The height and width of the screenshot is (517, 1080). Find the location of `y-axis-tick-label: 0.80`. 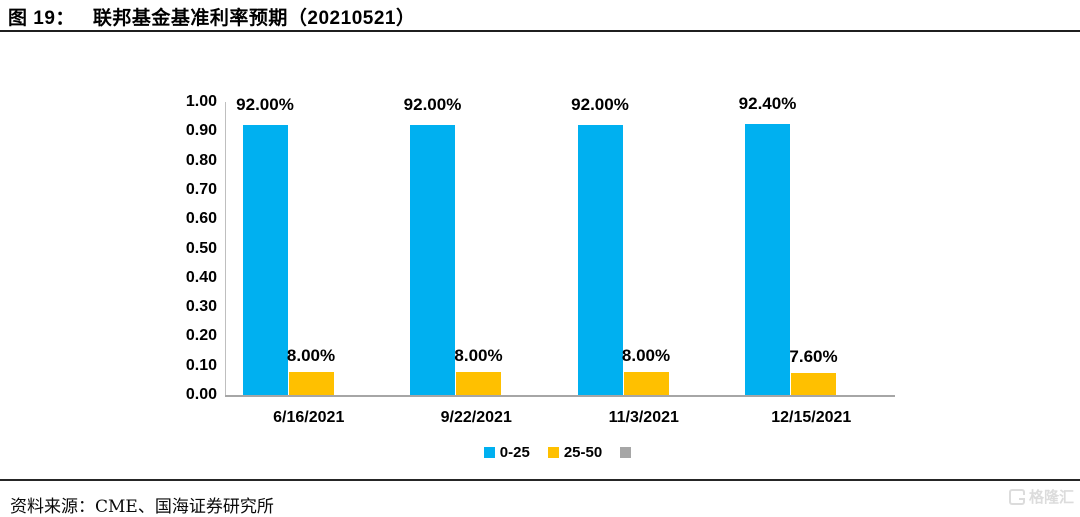

y-axis-tick-label: 0.80 is located at coordinates (201, 160).